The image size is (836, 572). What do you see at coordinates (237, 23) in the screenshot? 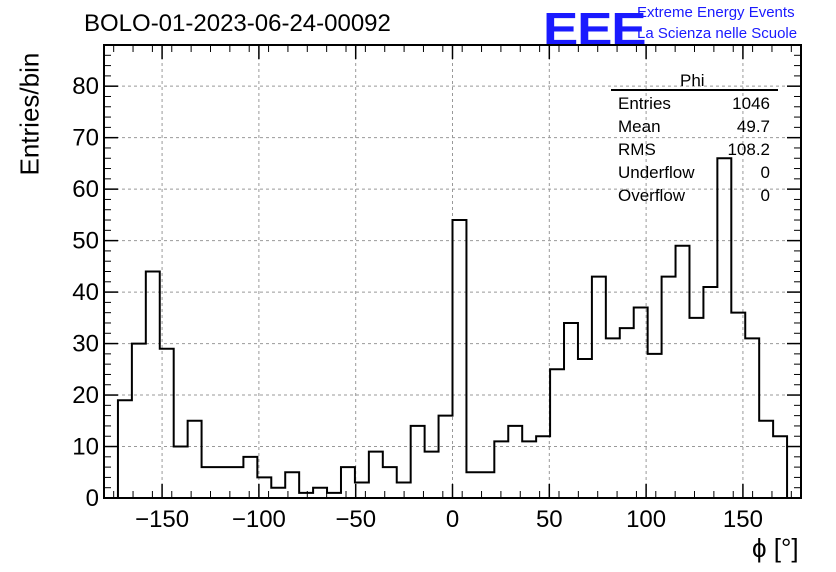
I see `chart-title: BOLO-01-2023-06-24-00092` at bounding box center [237, 23].